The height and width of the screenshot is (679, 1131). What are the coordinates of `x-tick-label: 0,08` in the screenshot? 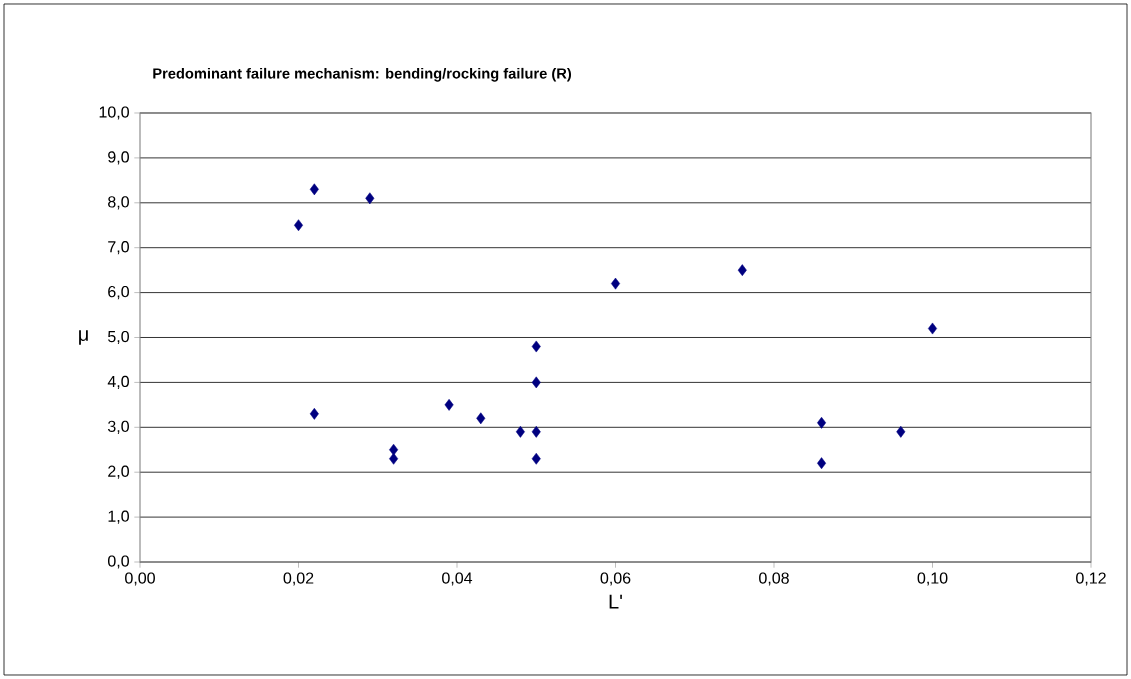 It's located at (774, 579).